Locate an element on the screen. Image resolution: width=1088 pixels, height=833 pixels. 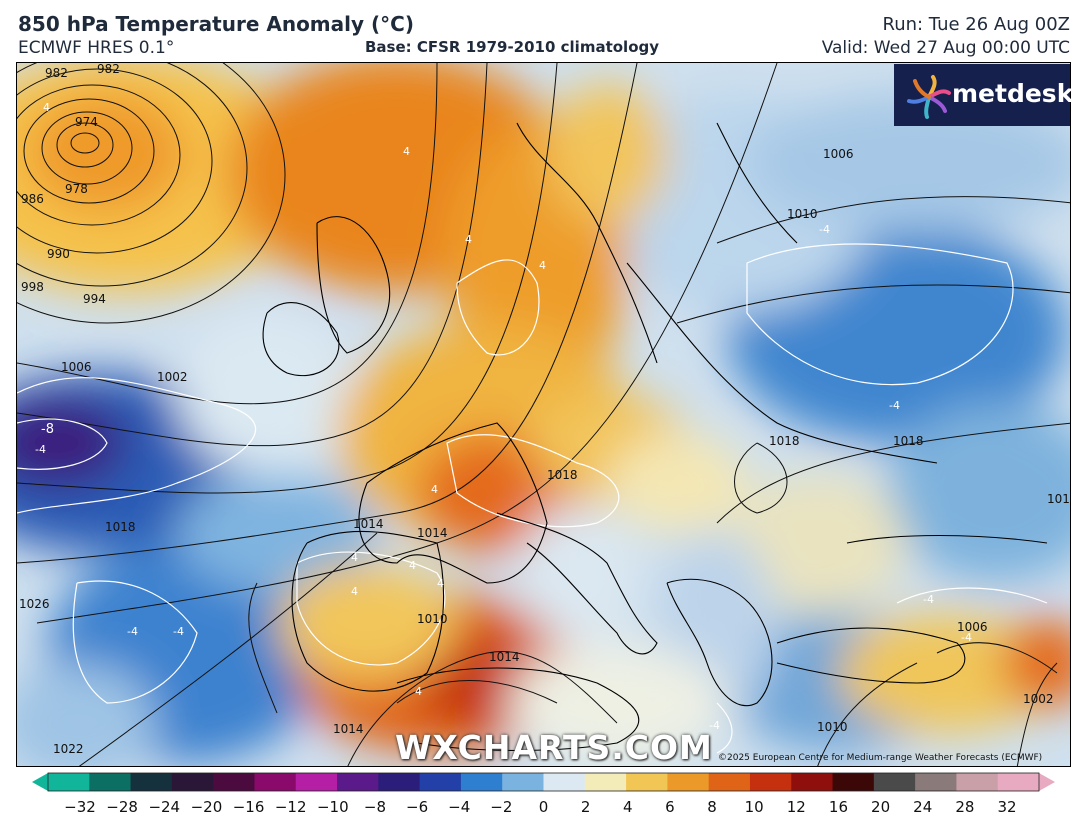
colorbar-frame is located at coordinates (543, 782).